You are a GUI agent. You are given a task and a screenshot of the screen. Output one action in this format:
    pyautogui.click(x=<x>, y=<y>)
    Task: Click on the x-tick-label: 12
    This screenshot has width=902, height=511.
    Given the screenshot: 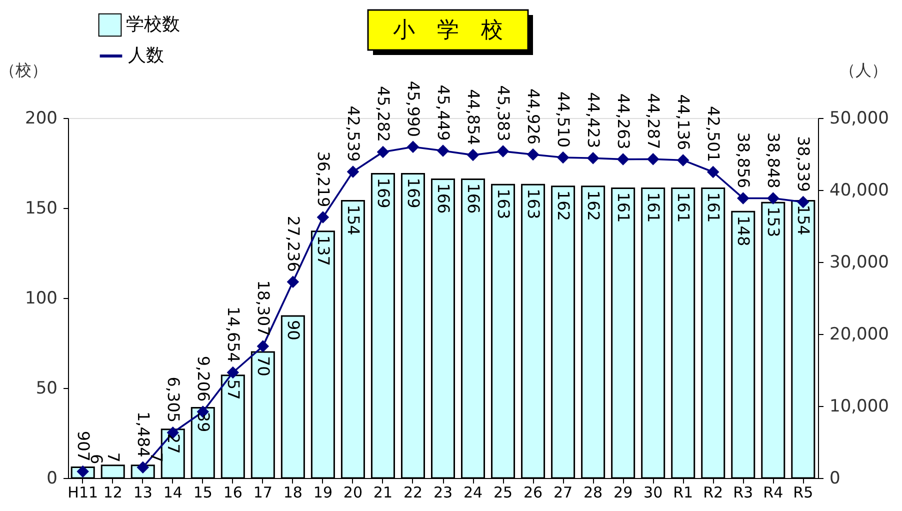 What is the action you would take?
    pyautogui.click(x=112, y=493)
    